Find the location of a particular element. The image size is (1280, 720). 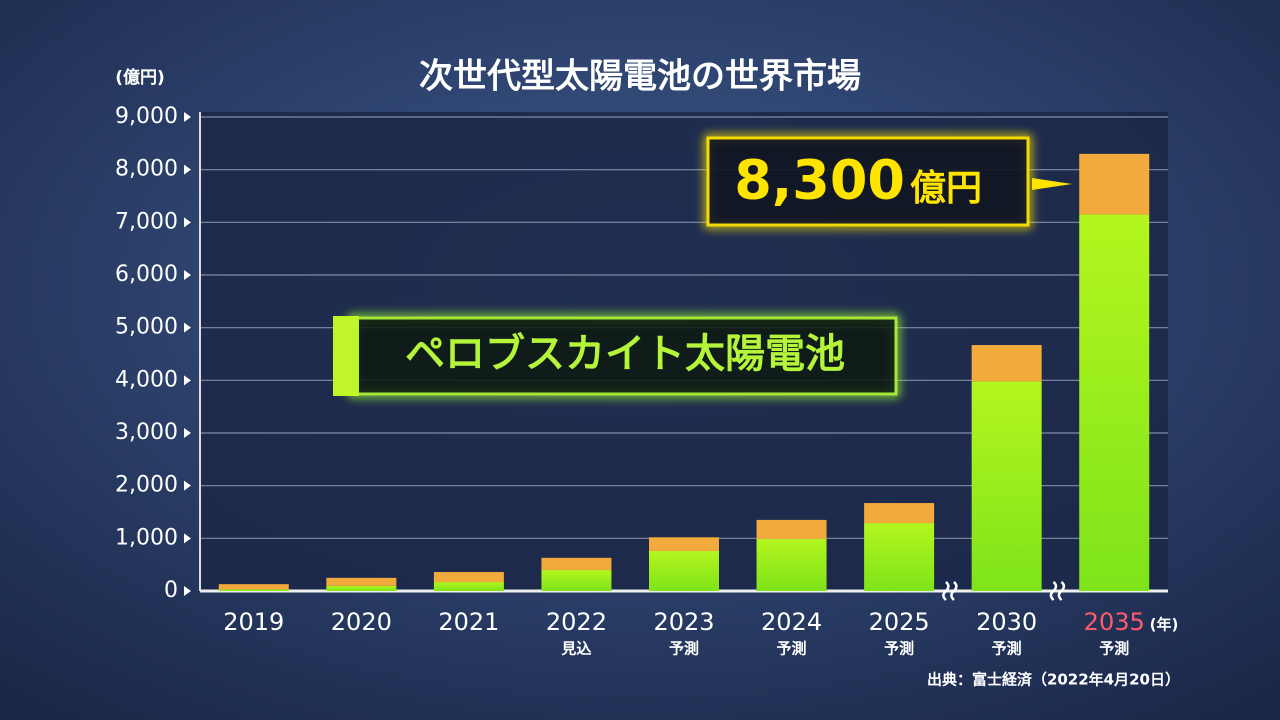

callout-value: 8,300 is located at coordinates (819, 180).